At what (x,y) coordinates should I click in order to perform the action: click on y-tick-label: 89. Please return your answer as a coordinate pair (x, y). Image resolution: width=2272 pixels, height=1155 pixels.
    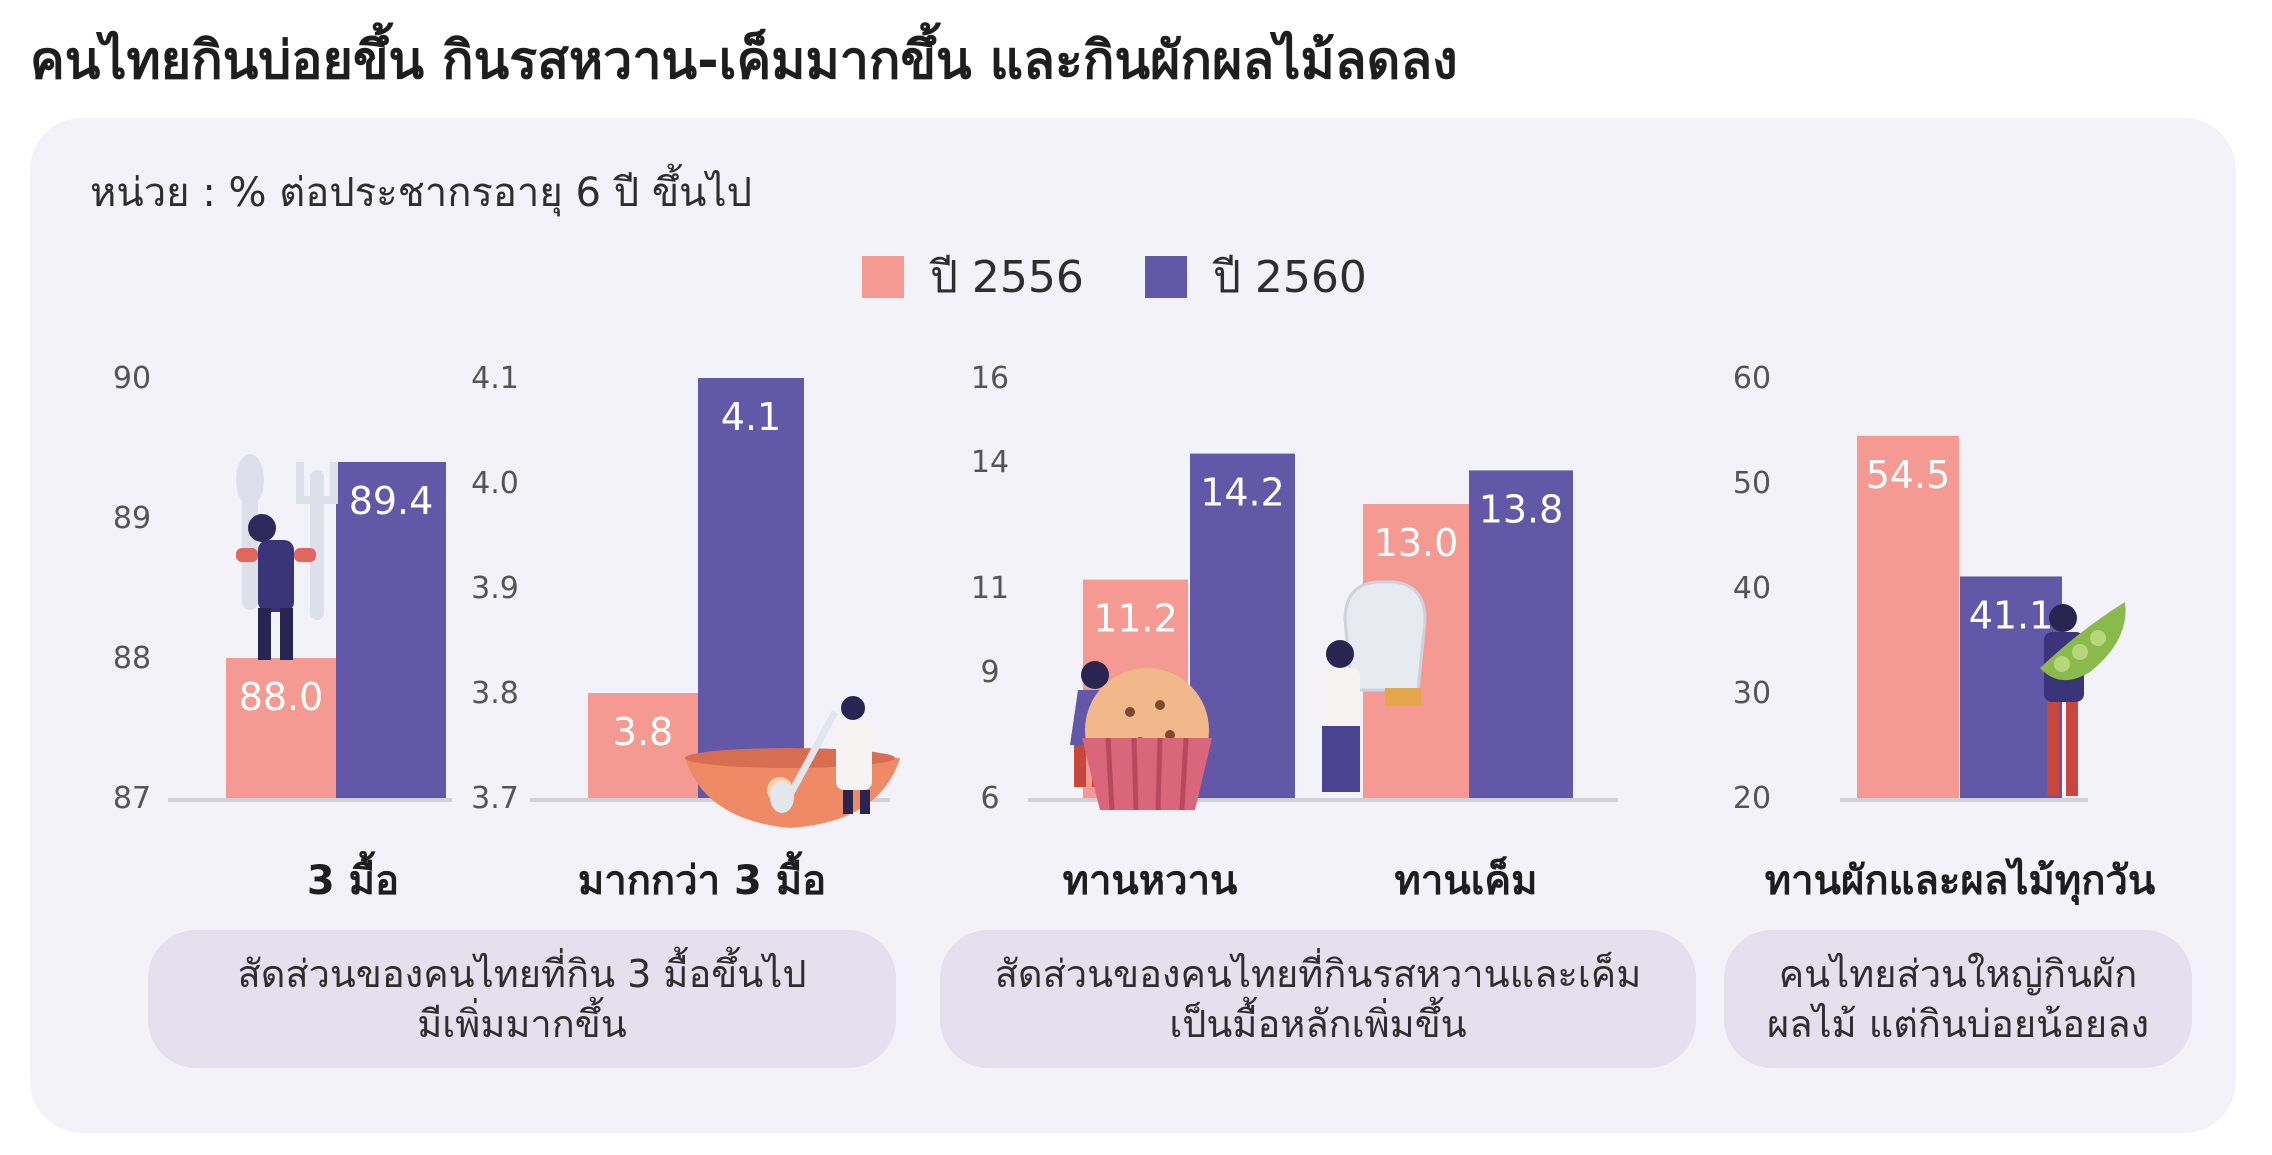
    Looking at the image, I should click on (132, 518).